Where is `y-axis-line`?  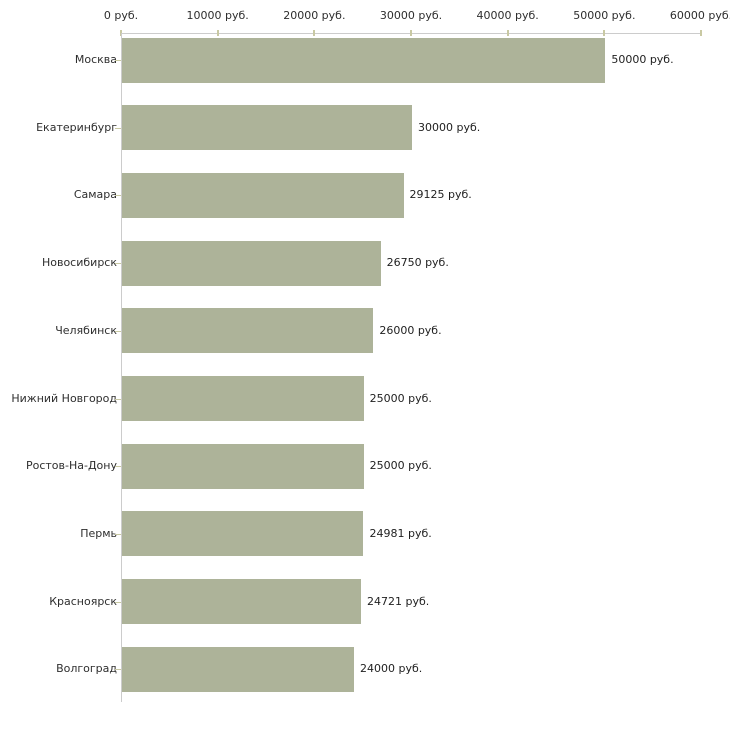
y-axis-line is located at coordinates (121, 367).